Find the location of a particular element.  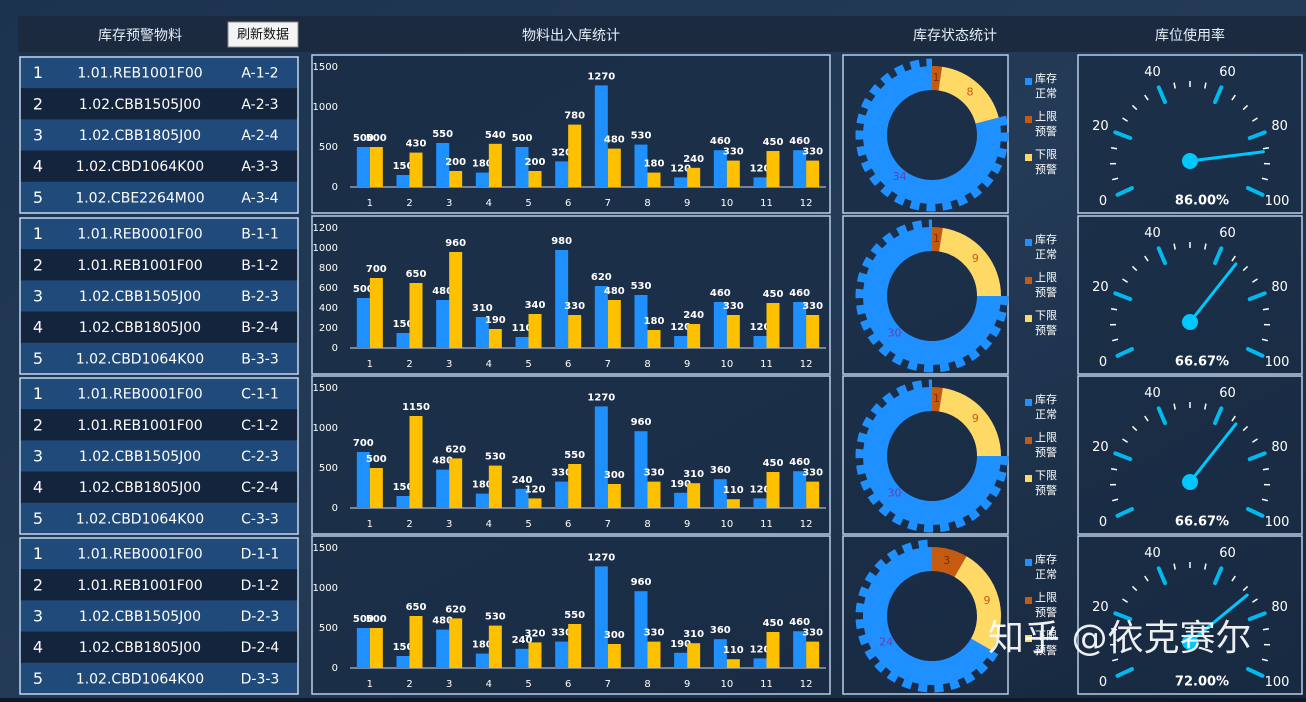

bar-value-label: 1270 is located at coordinates (601, 557).